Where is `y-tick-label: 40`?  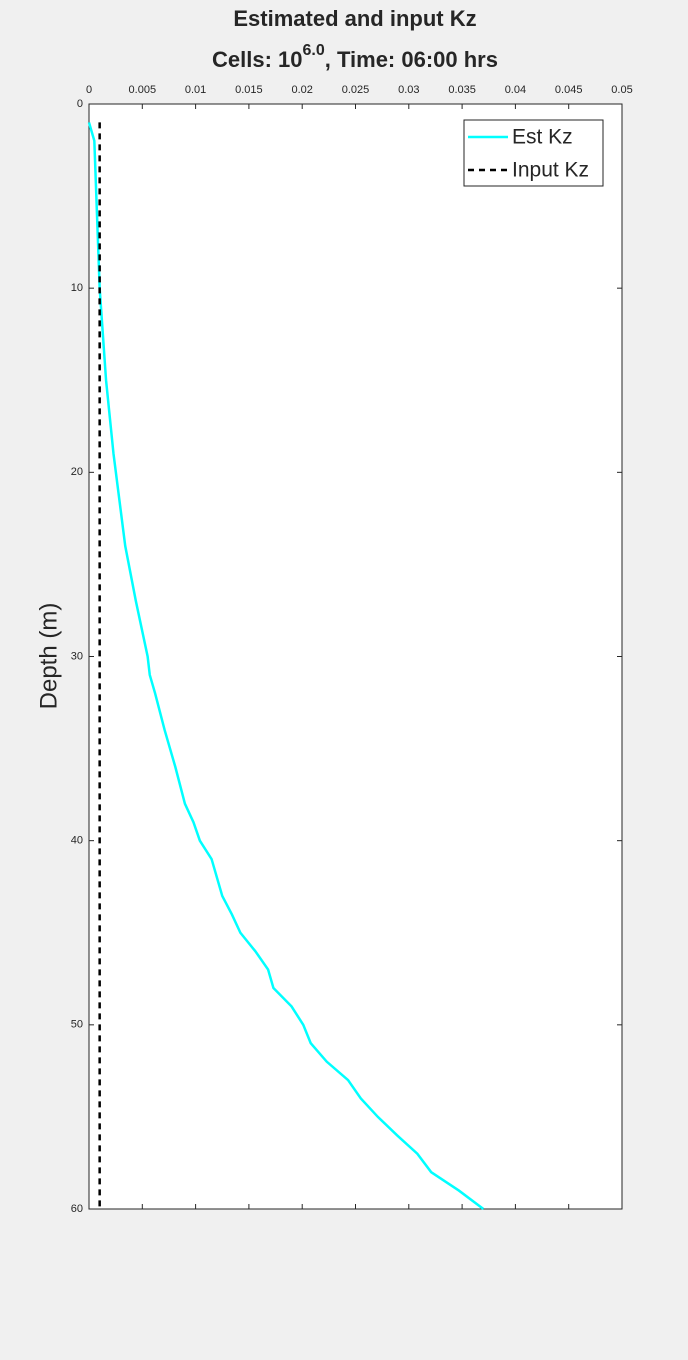
y-tick-label: 40 is located at coordinates (77, 841).